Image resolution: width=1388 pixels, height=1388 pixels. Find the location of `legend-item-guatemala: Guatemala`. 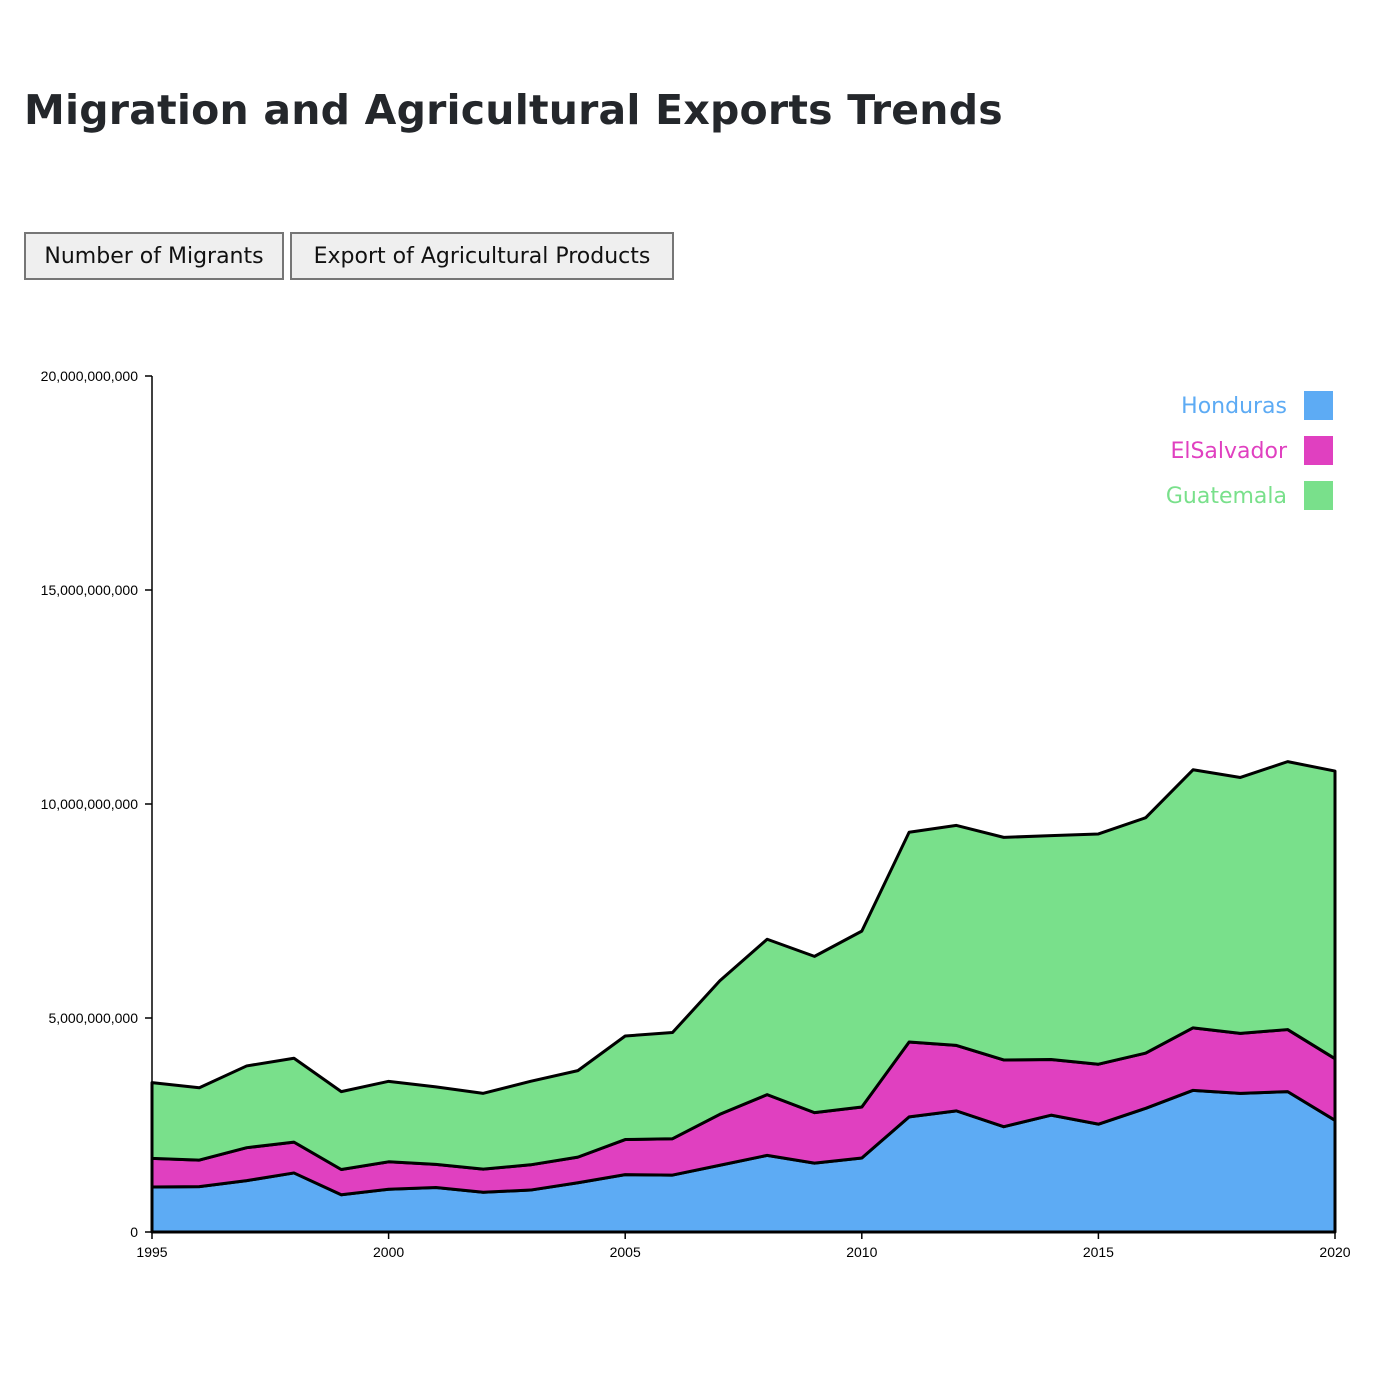

legend-item-guatemala: Guatemala is located at coordinates (1249, 495).